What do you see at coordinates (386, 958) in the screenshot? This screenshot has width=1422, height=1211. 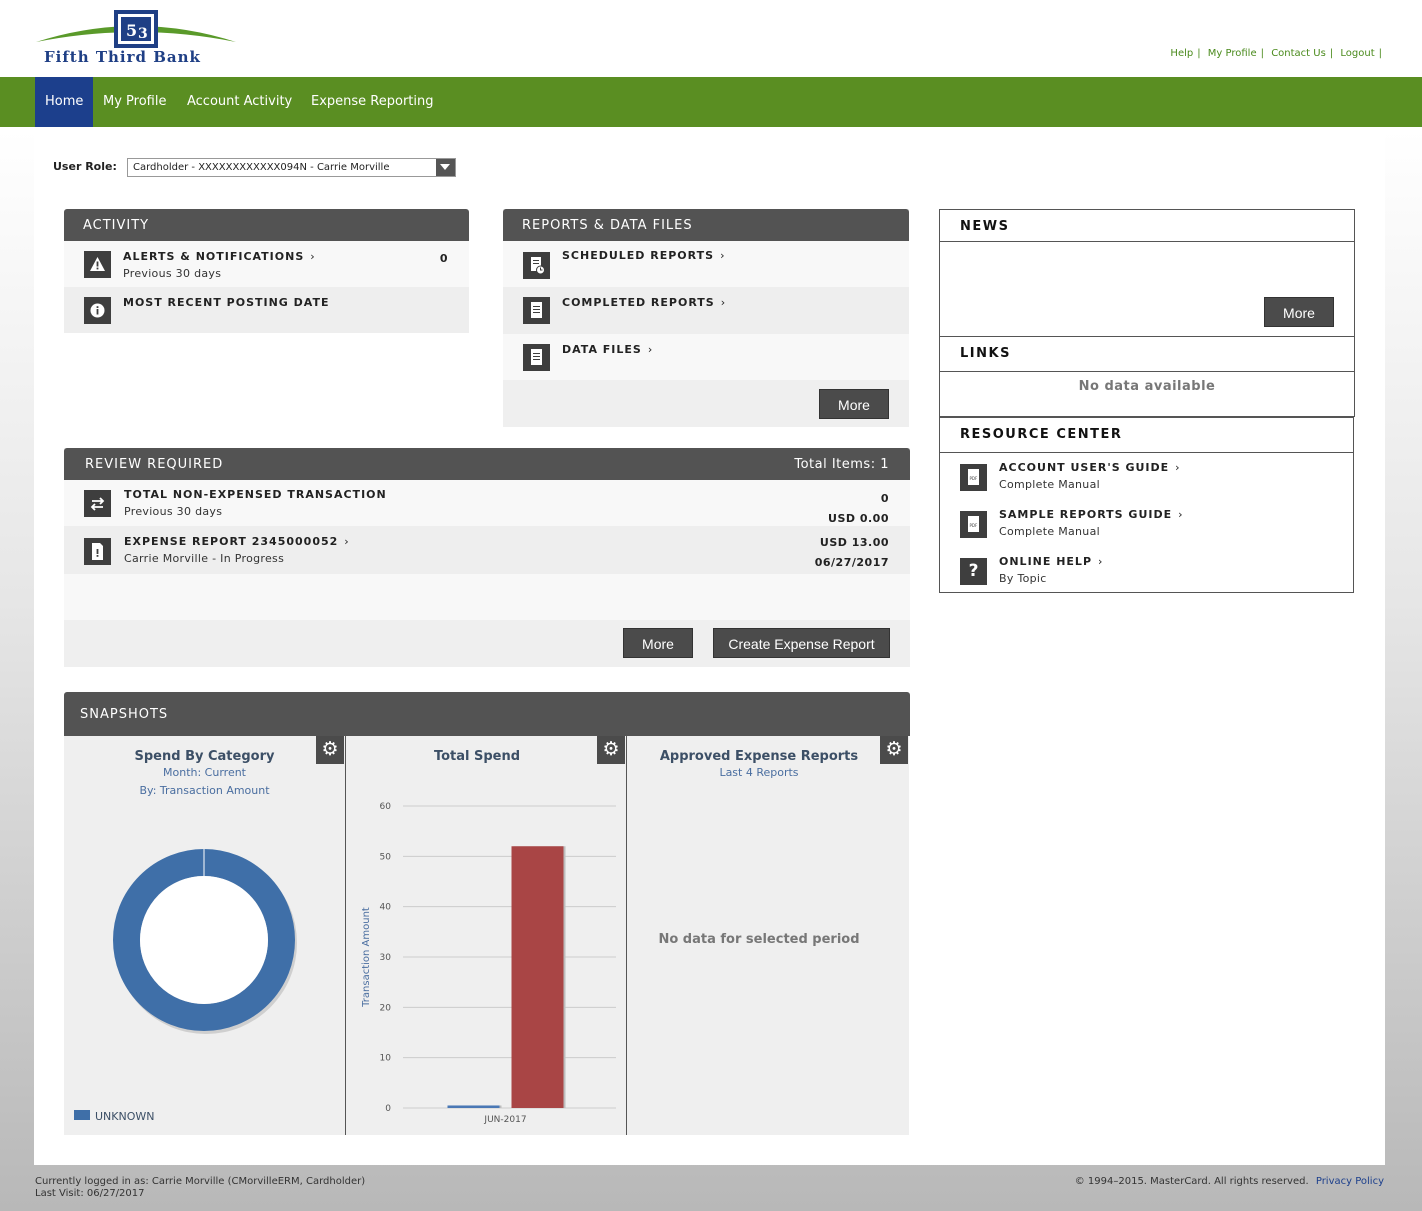 I see `y-tick-label: 30` at bounding box center [386, 958].